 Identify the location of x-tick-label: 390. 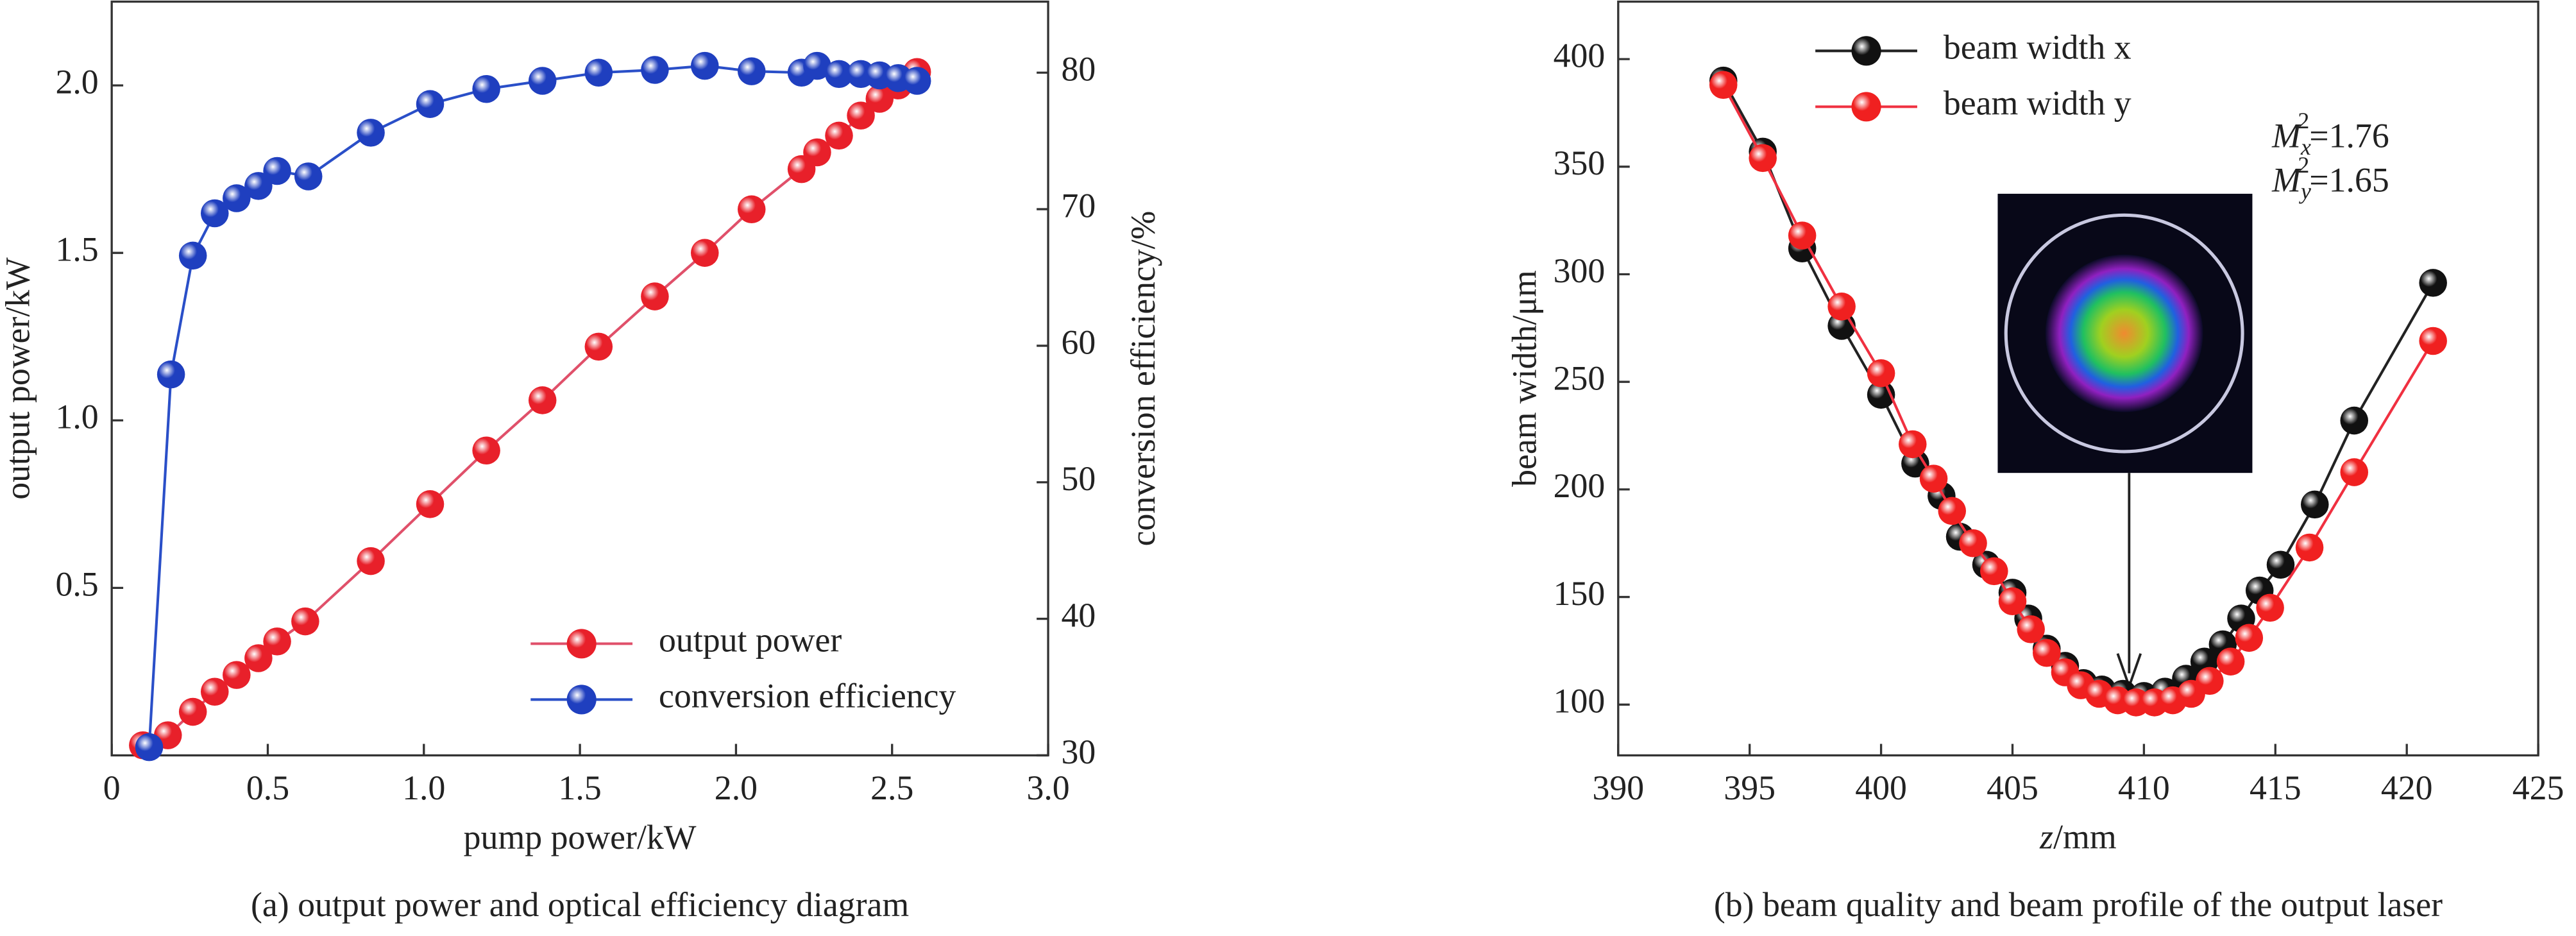
(1618, 788).